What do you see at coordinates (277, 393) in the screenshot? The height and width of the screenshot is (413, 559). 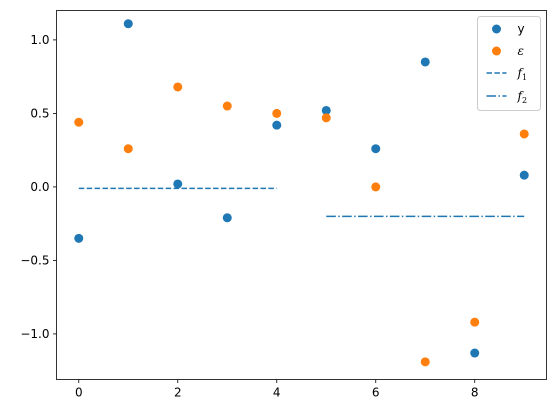 I see `x-tick-label: 4` at bounding box center [277, 393].